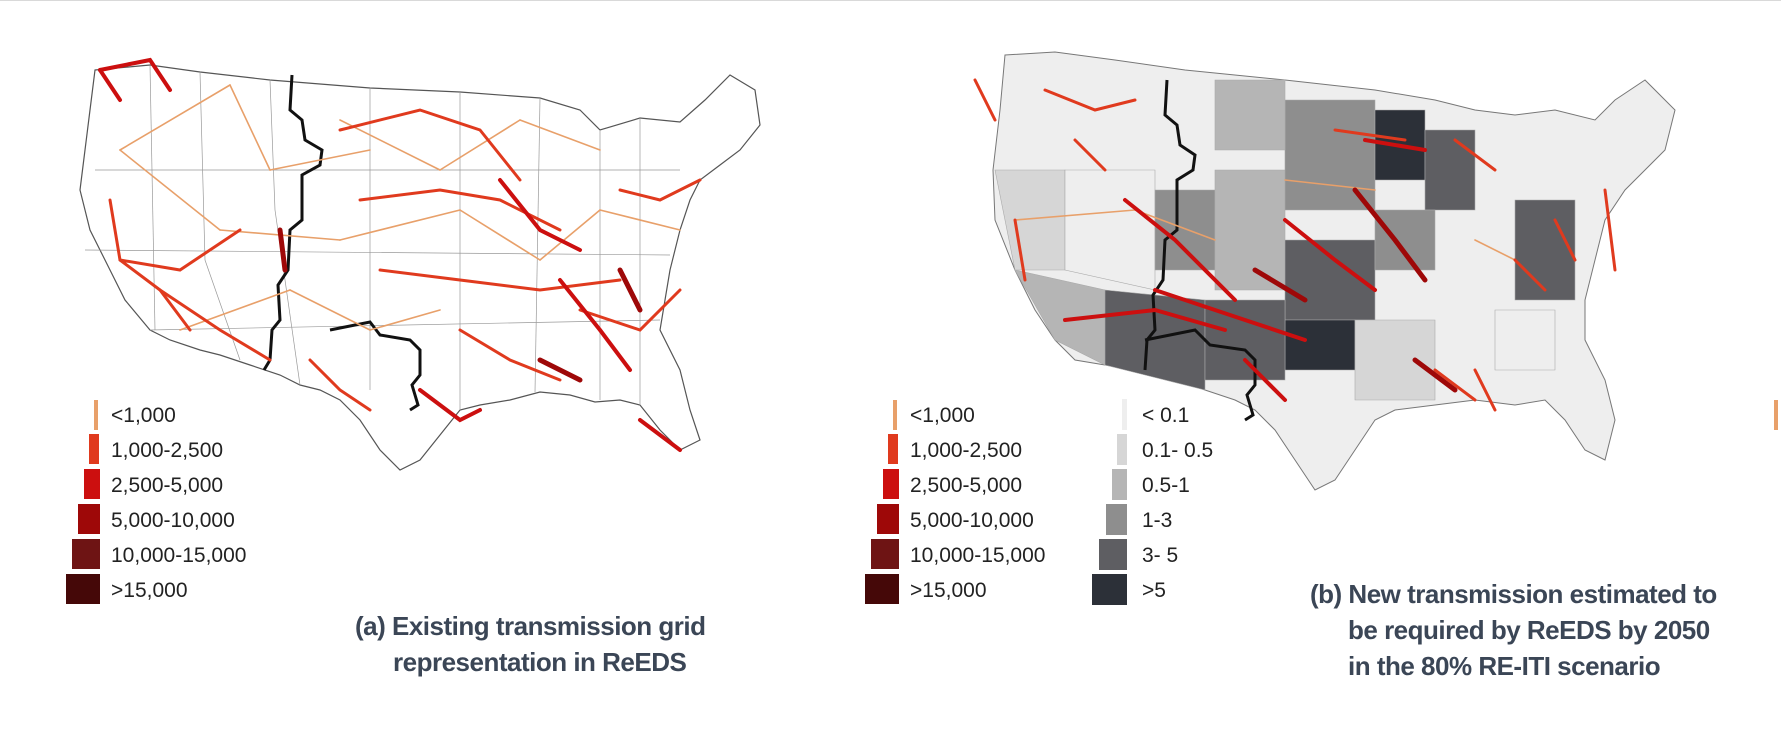  I want to click on caption-line: (b) New transmission estimated to, so click(1513, 594).